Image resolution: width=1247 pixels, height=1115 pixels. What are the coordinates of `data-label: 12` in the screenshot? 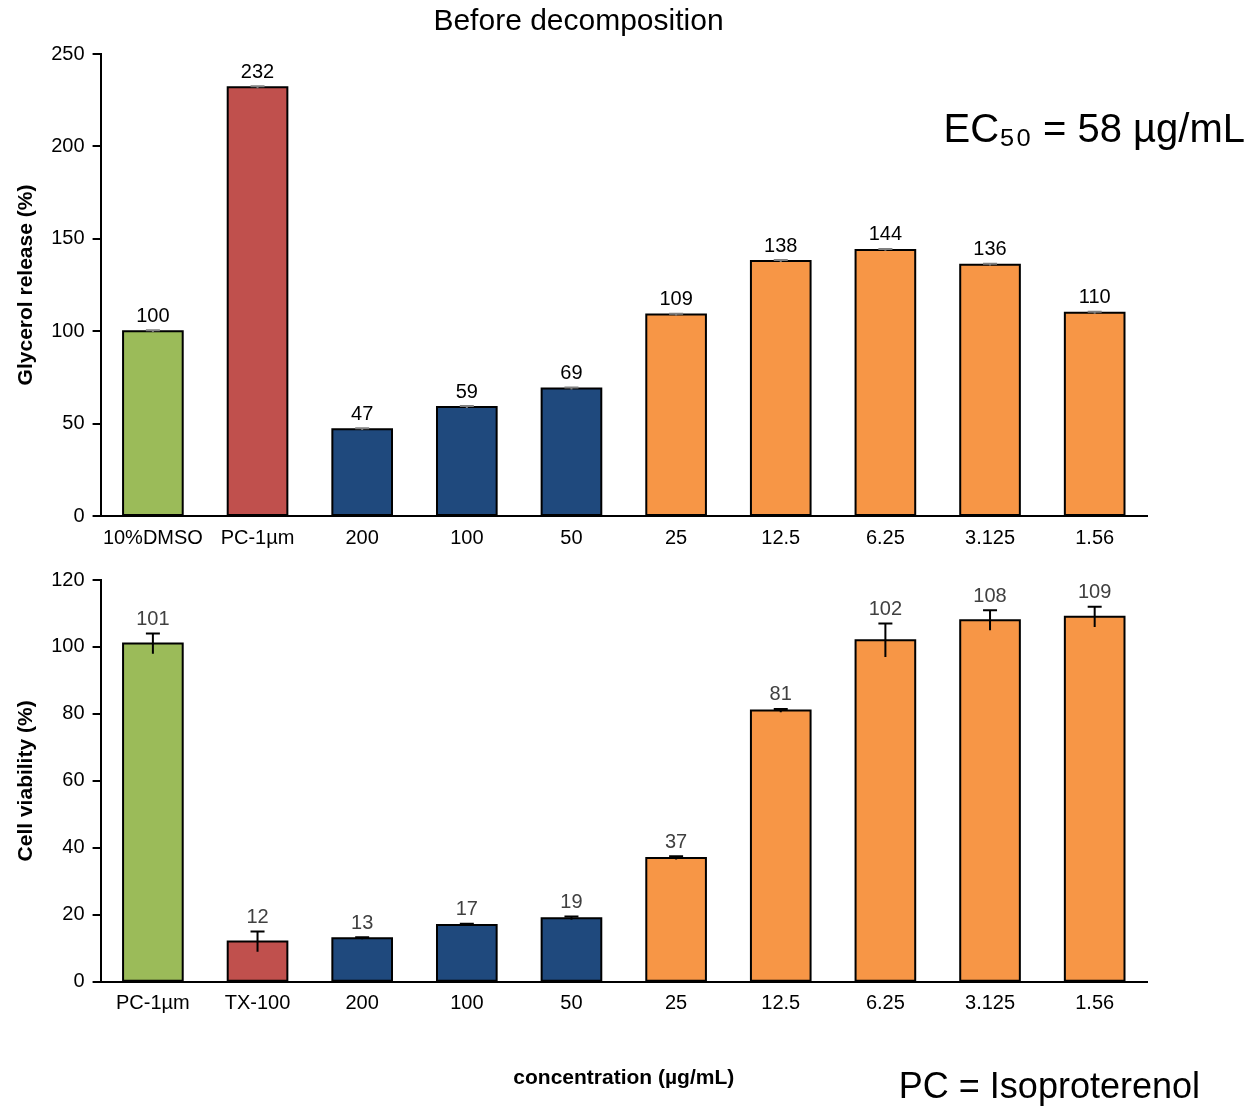 It's located at (257, 916).